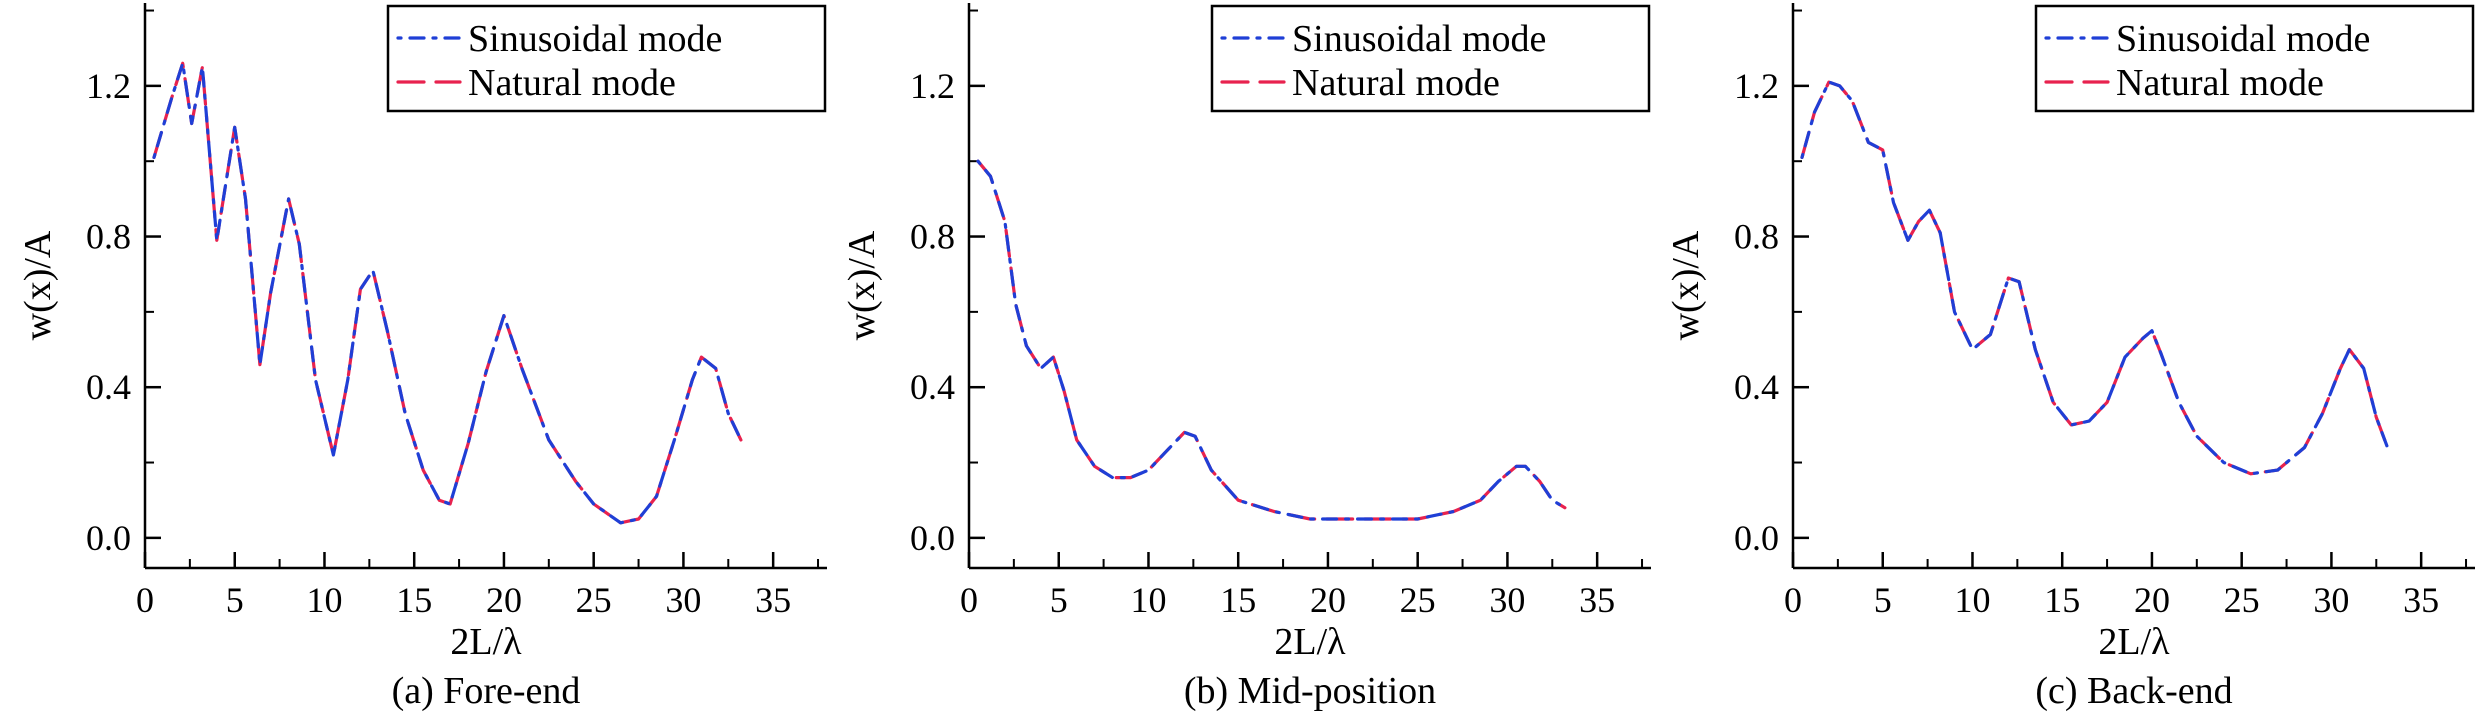 The image size is (2482, 723). Describe the element at coordinates (486, 691) in the screenshot. I see `panel-caption: (a) Fore-end` at that location.